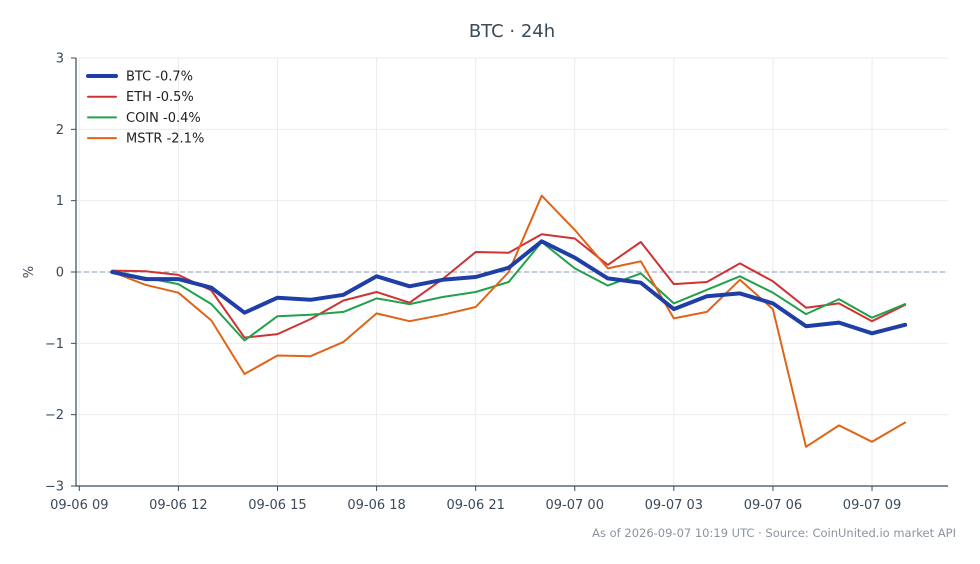 Image resolution: width=980 pixels, height=564 pixels. I want to click on legend: BTC -0.7% ETH -0.5% COIN -0.4% MSTR -2.1%, so click(145, 108).